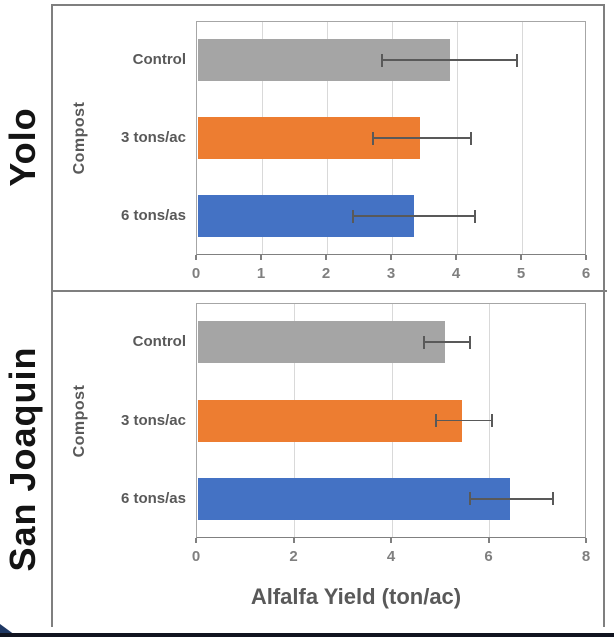 Image resolution: width=614 pixels, height=640 pixels. What do you see at coordinates (522, 138) in the screenshot?
I see `gridline` at bounding box center [522, 138].